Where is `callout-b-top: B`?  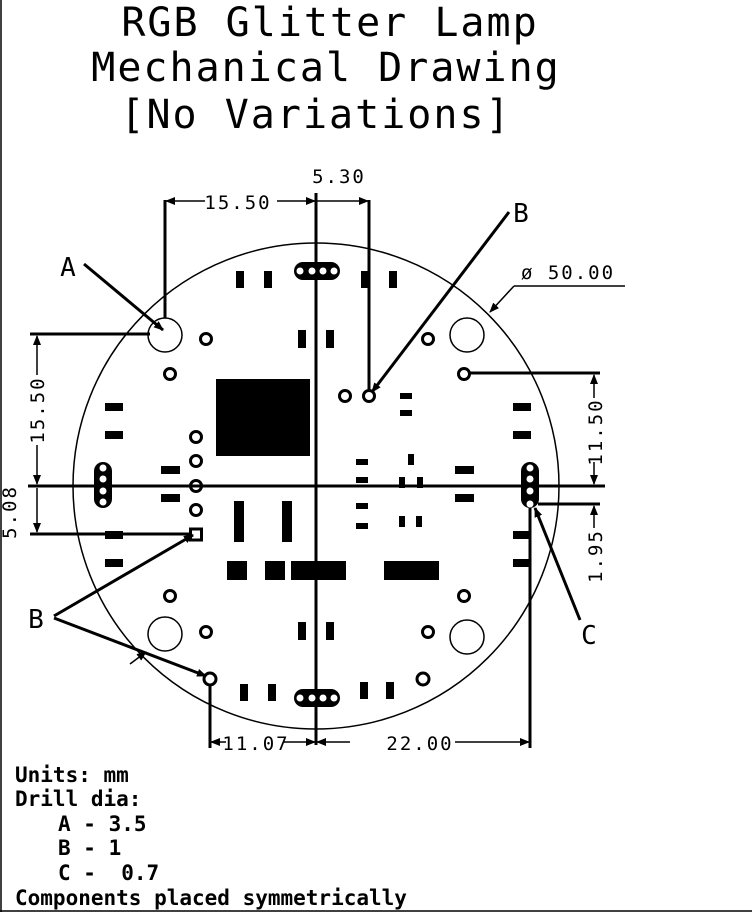
callout-b-top: B is located at coordinates (449, 296).